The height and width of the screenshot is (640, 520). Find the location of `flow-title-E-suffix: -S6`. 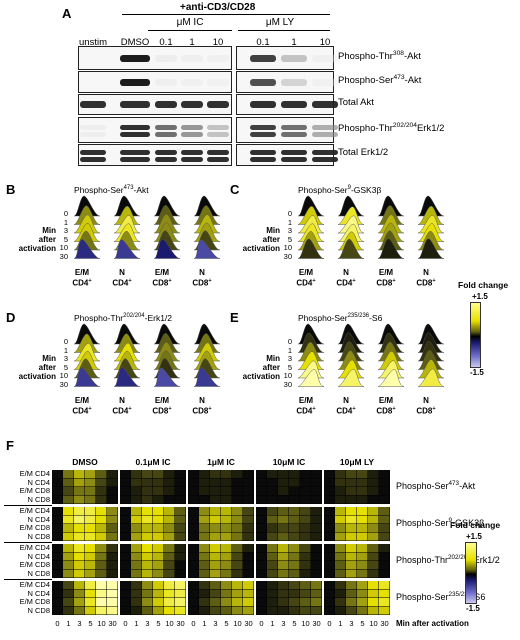

flow-title-E-suffix: -S6 is located at coordinates (376, 318).